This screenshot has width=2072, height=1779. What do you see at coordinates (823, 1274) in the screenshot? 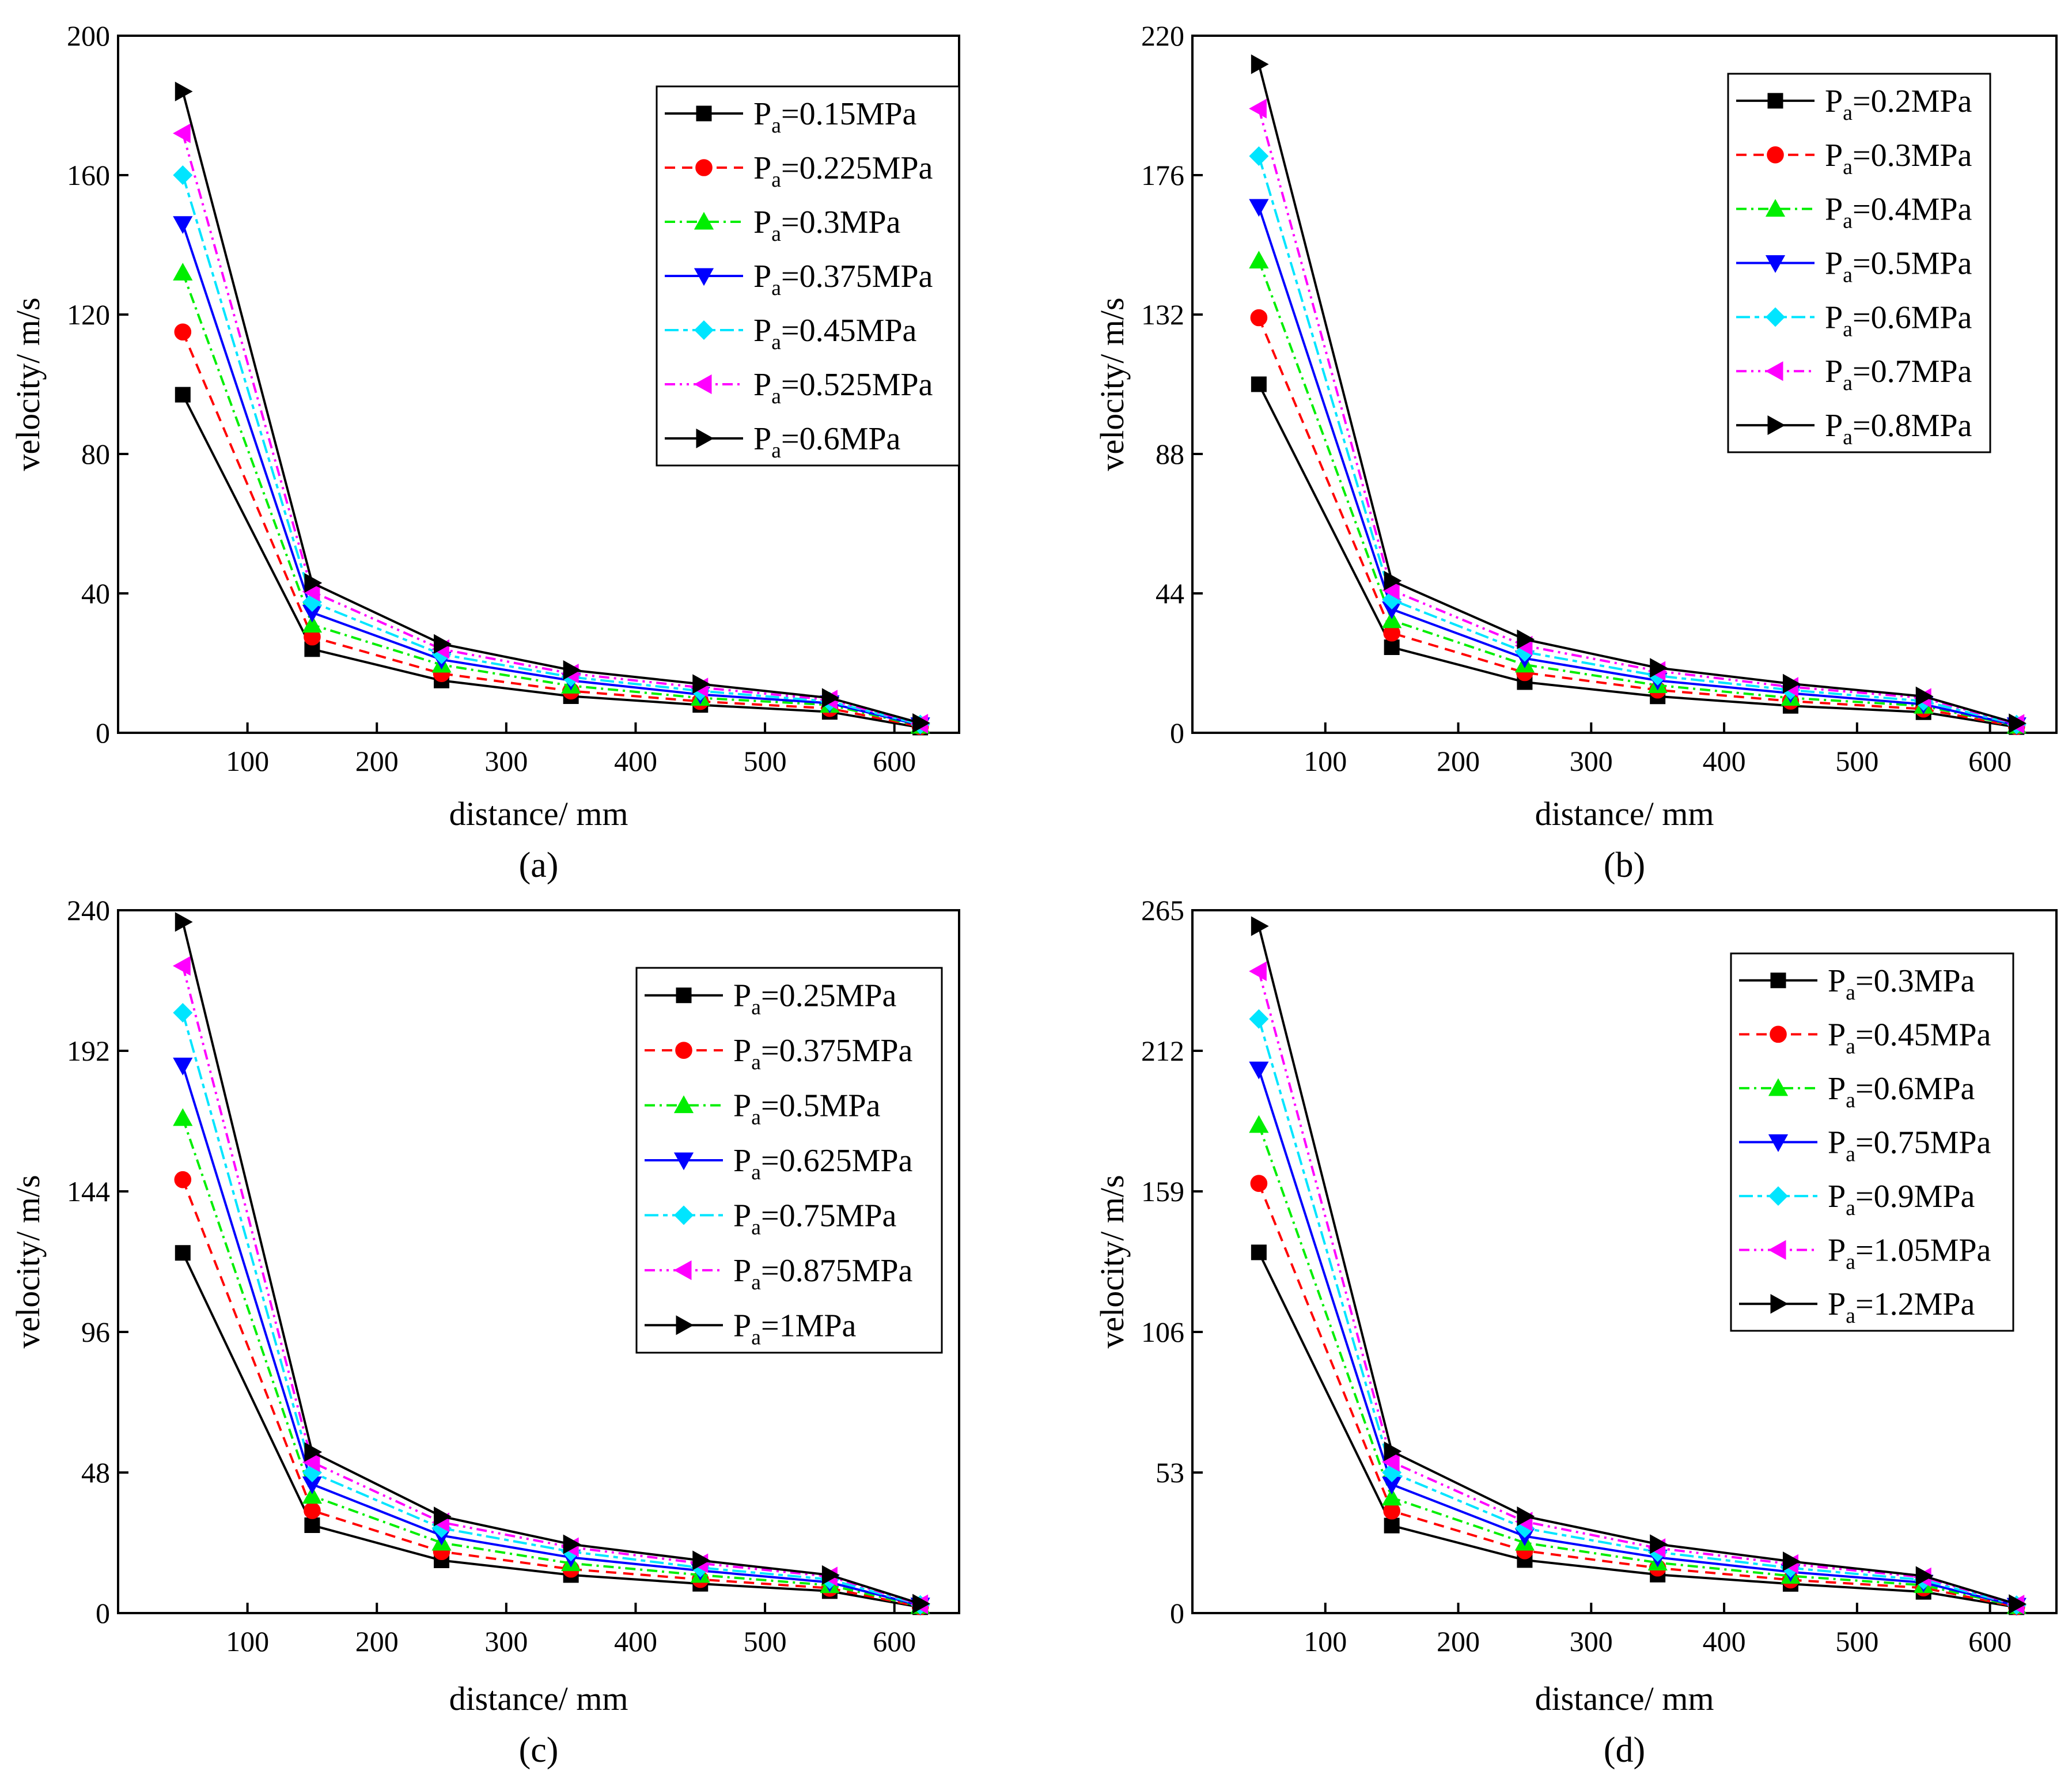
I see `legend-entry: Pa=0.875MPa` at bounding box center [823, 1274].